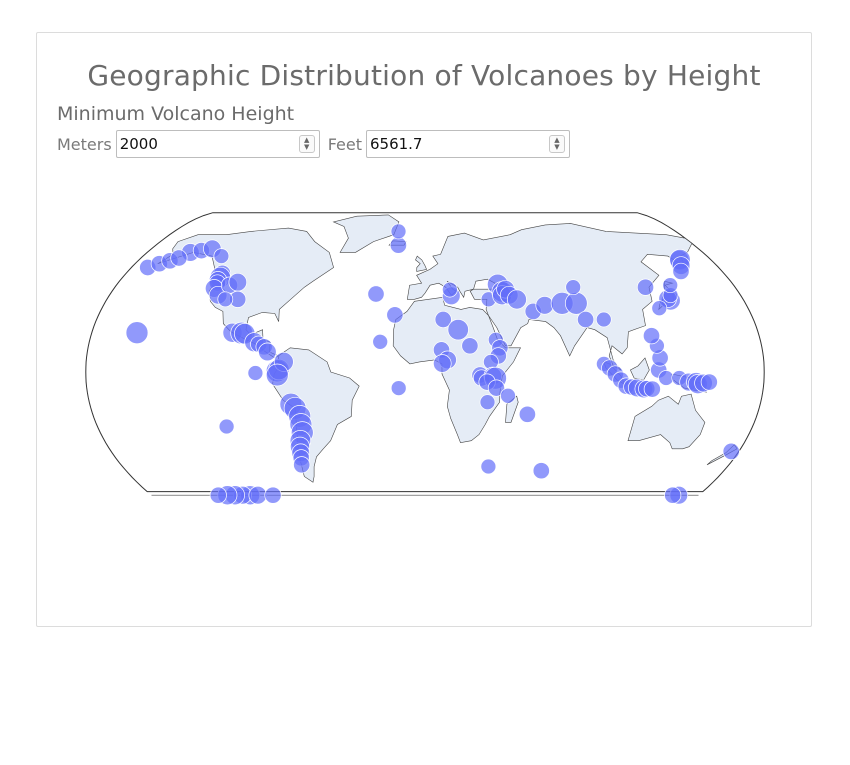  I want to click on height-filter-controls: Meters ▲ ▼ Feet ▲ ▼, so click(316, 144).